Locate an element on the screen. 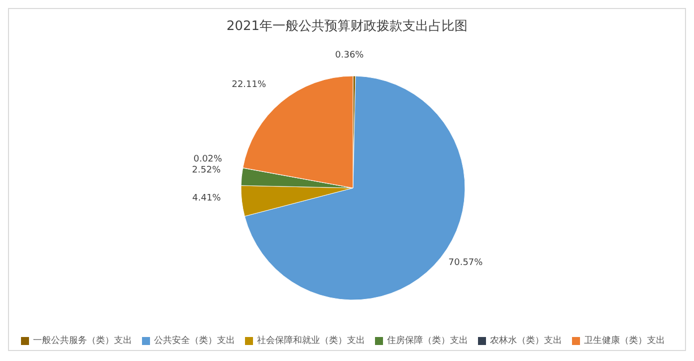 This screenshot has width=694, height=361. data-label: 4.41% is located at coordinates (207, 198).